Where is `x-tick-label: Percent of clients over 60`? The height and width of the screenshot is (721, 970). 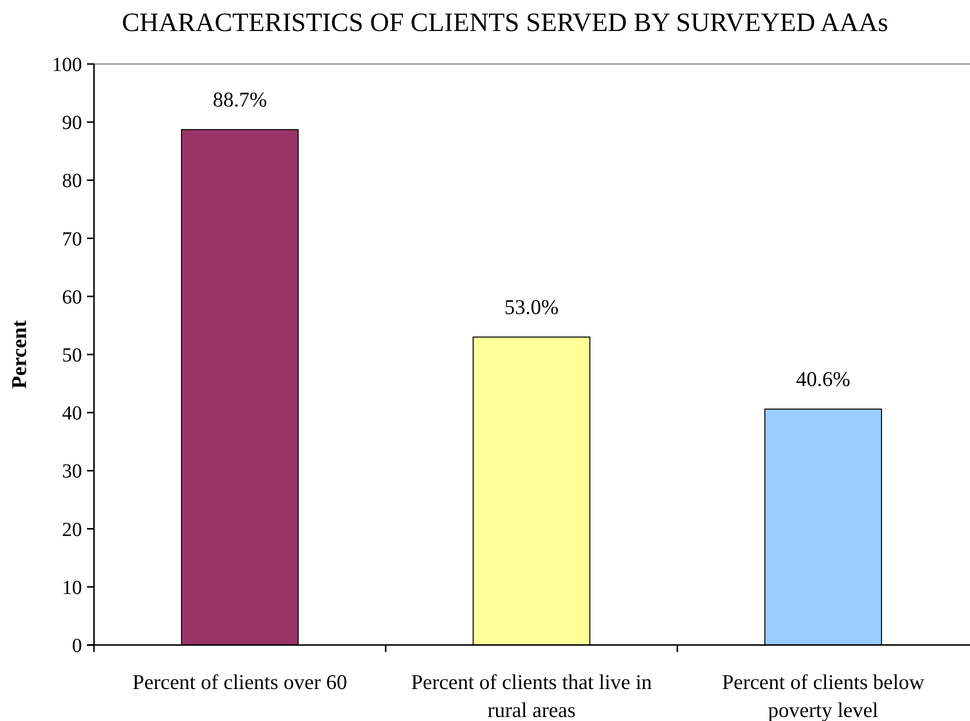 x-tick-label: Percent of clients over 60 is located at coordinates (240, 682).